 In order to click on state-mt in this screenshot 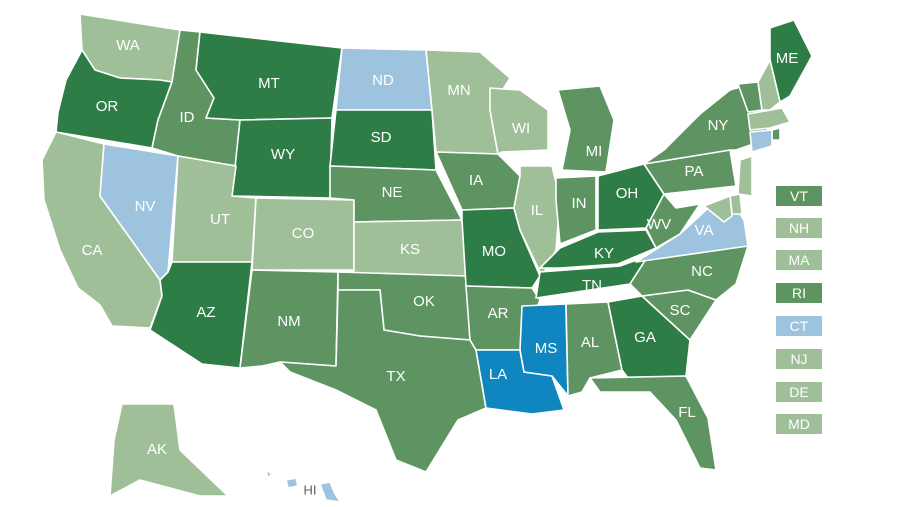, I will do `click(269, 76)`.